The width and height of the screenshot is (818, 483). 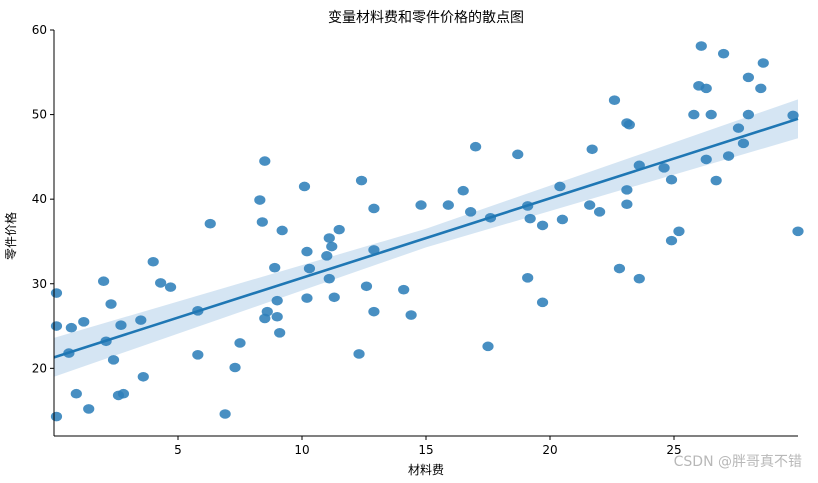 I want to click on x-tick-label: 5, so click(x=178, y=450).